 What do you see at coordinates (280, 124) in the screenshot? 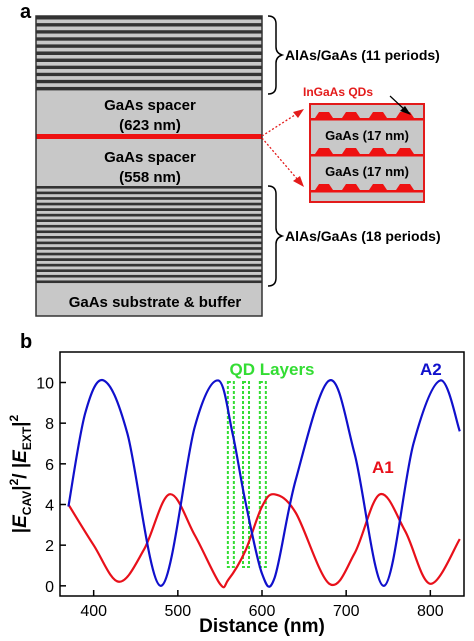
I see `inset-arrow-top` at bounding box center [280, 124].